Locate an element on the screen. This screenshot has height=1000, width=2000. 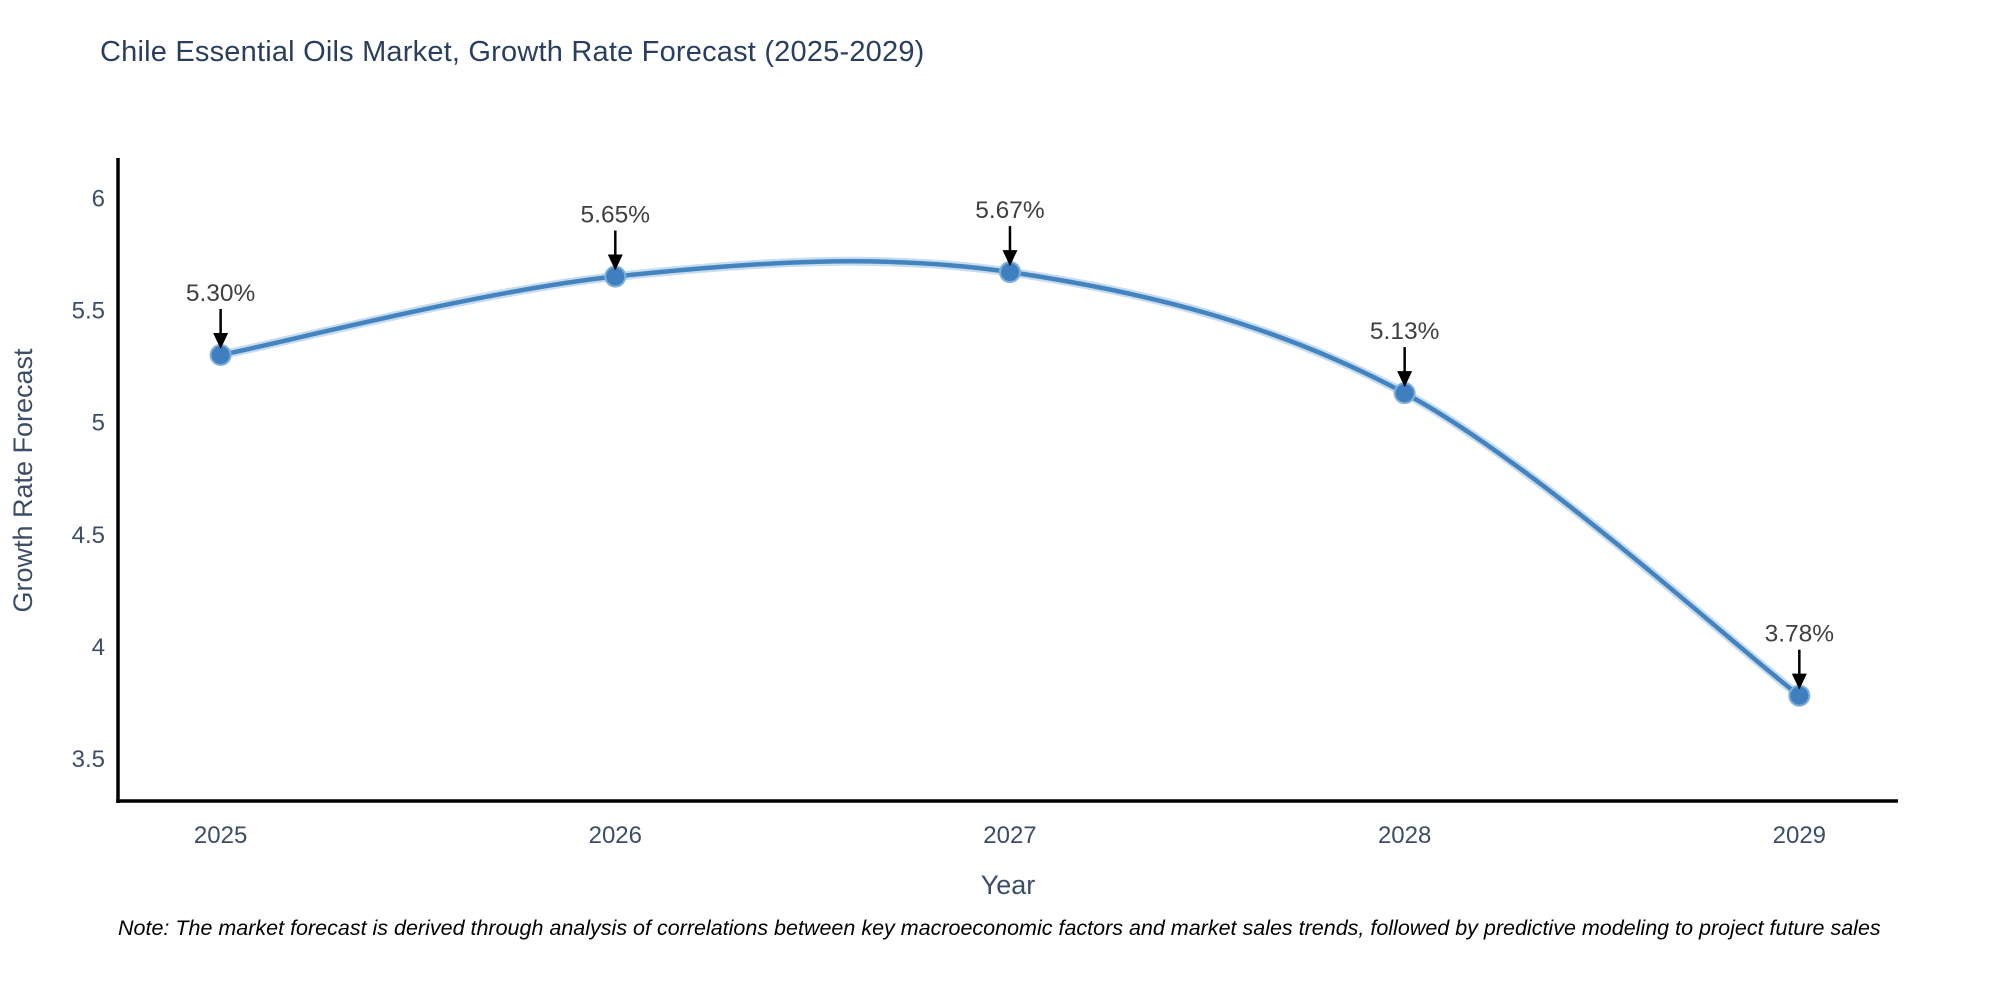
y-tick-label: 4 is located at coordinates (98, 647).